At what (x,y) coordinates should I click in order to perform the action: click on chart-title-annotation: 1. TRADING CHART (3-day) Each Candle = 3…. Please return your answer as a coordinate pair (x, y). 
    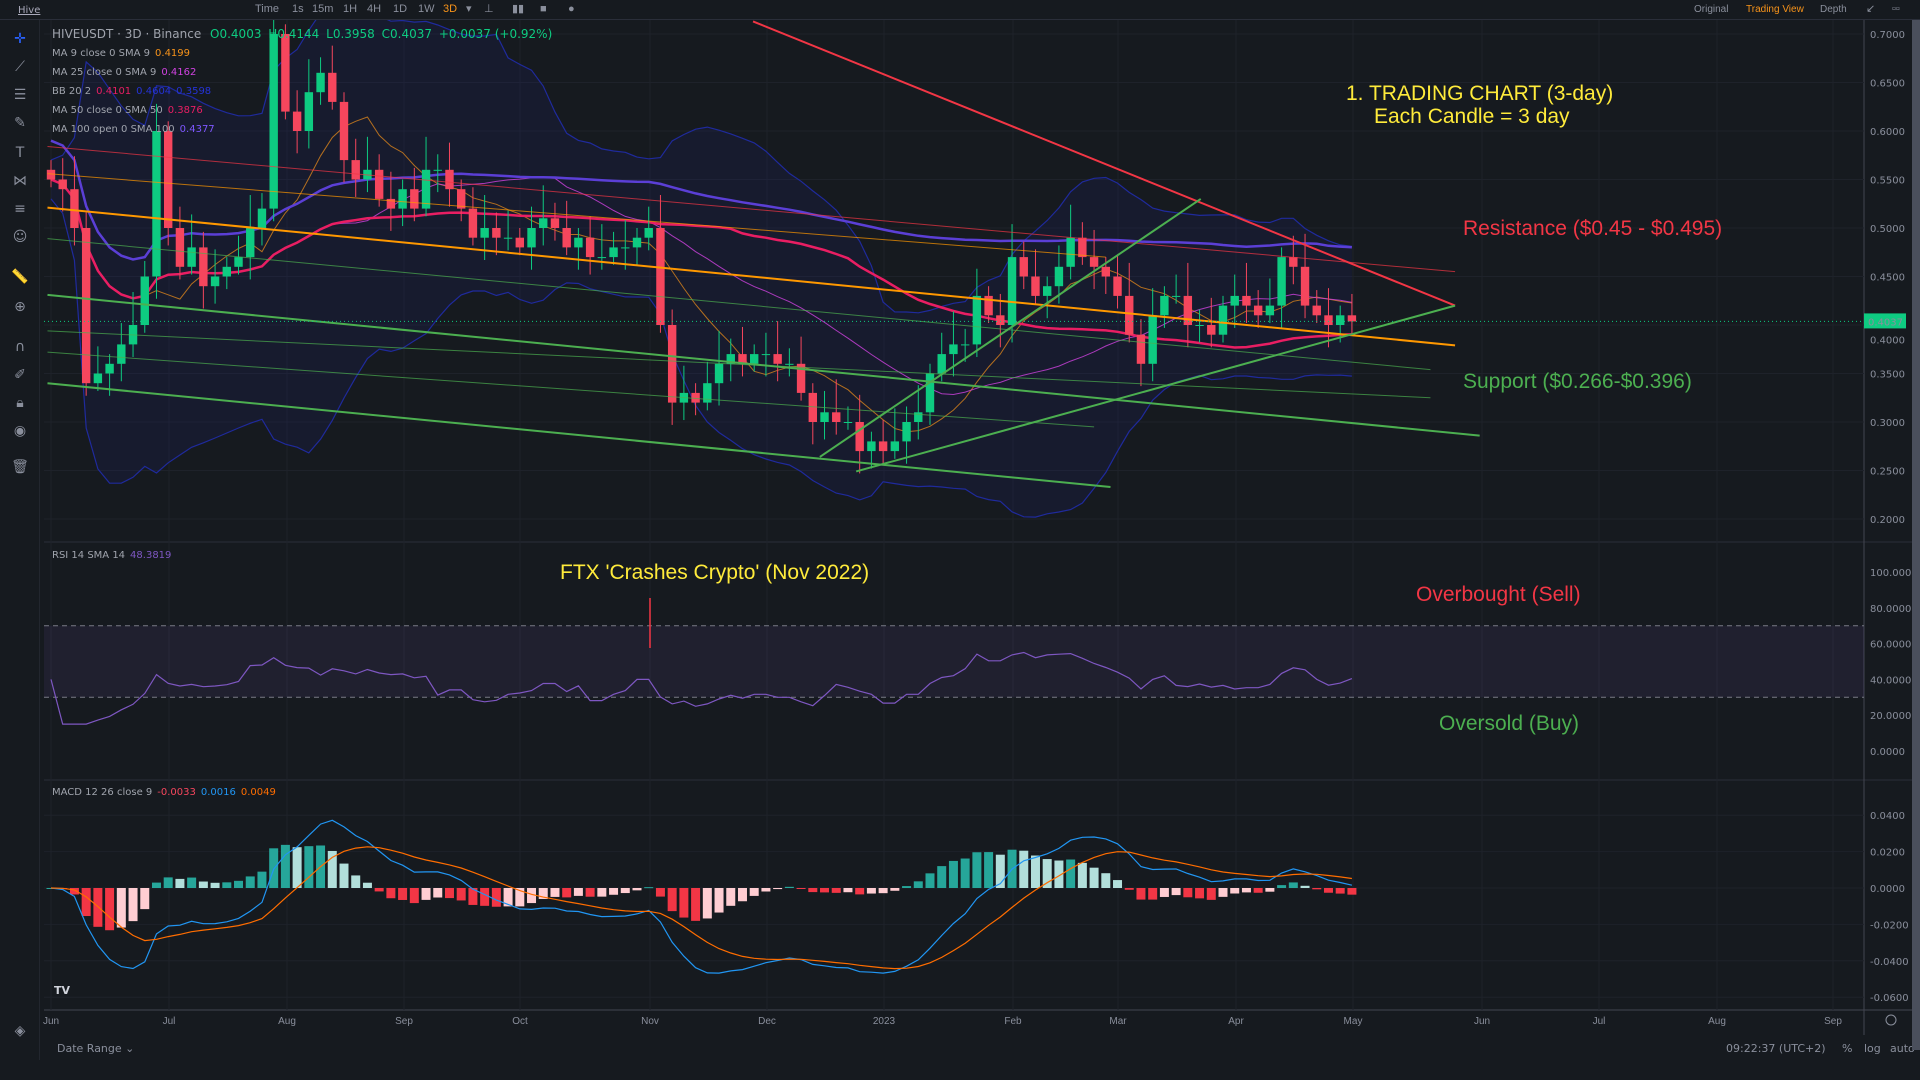
    Looking at the image, I should click on (1479, 105).